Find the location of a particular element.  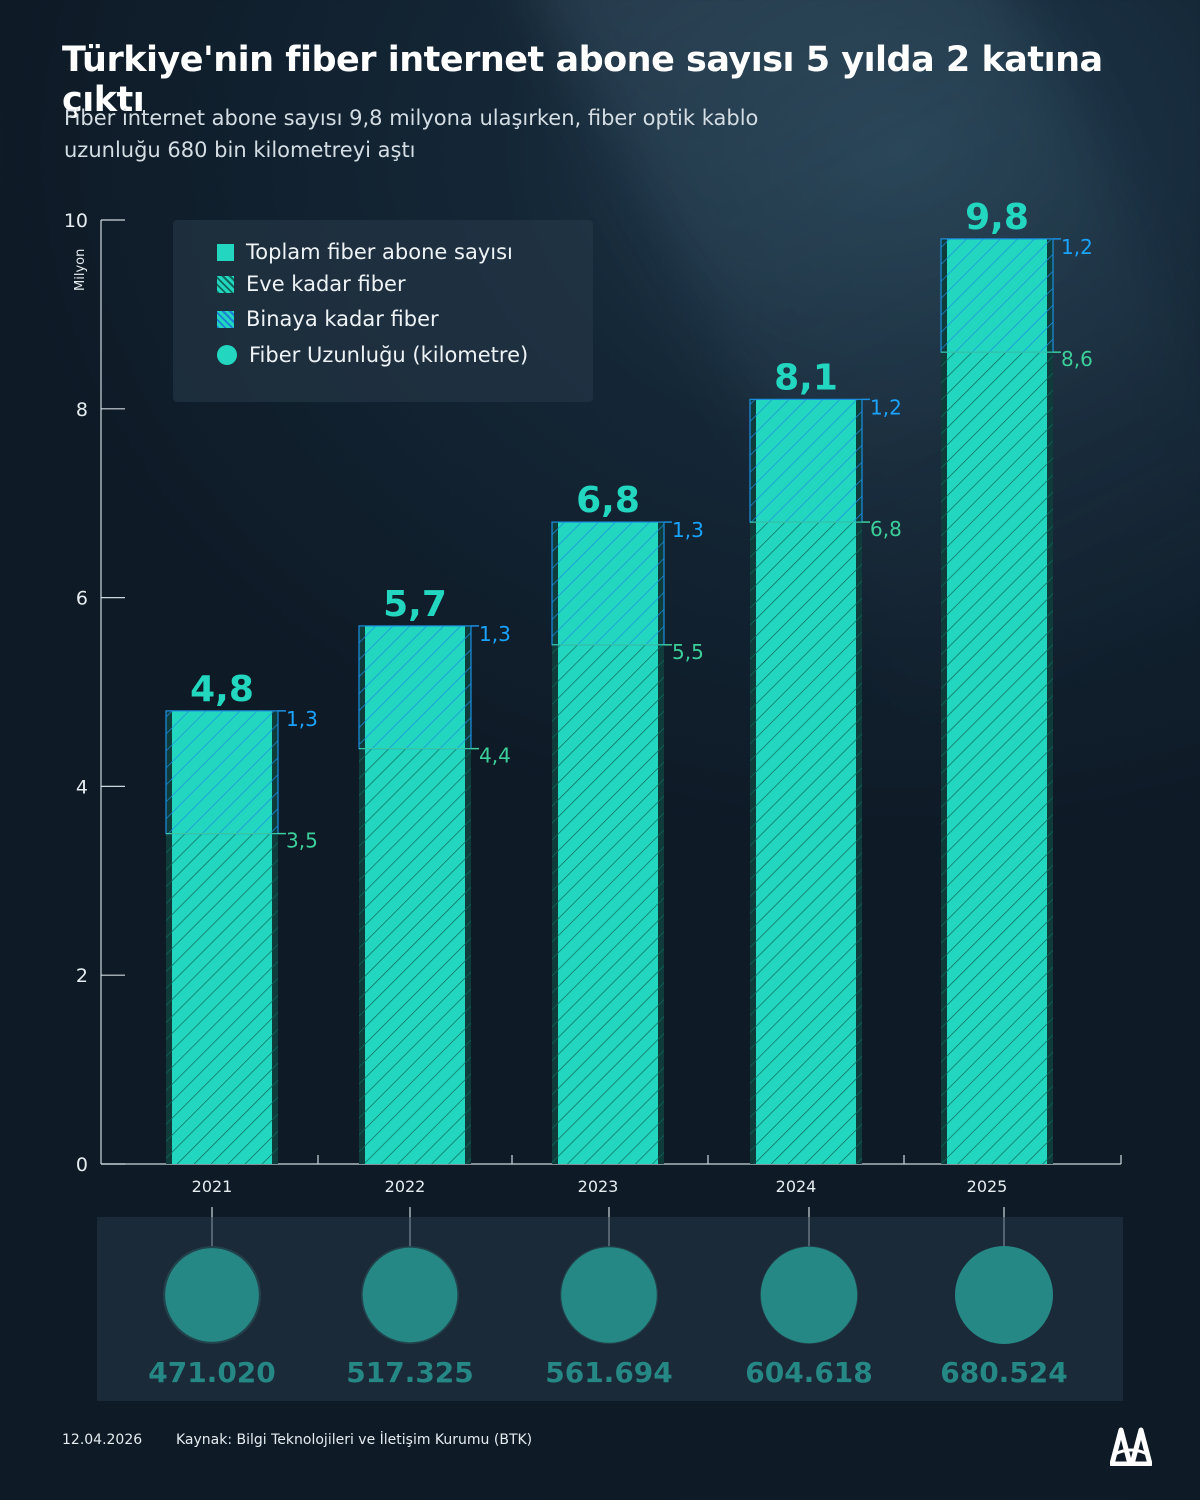

home-label-2023: 5,5 is located at coordinates (688, 652).